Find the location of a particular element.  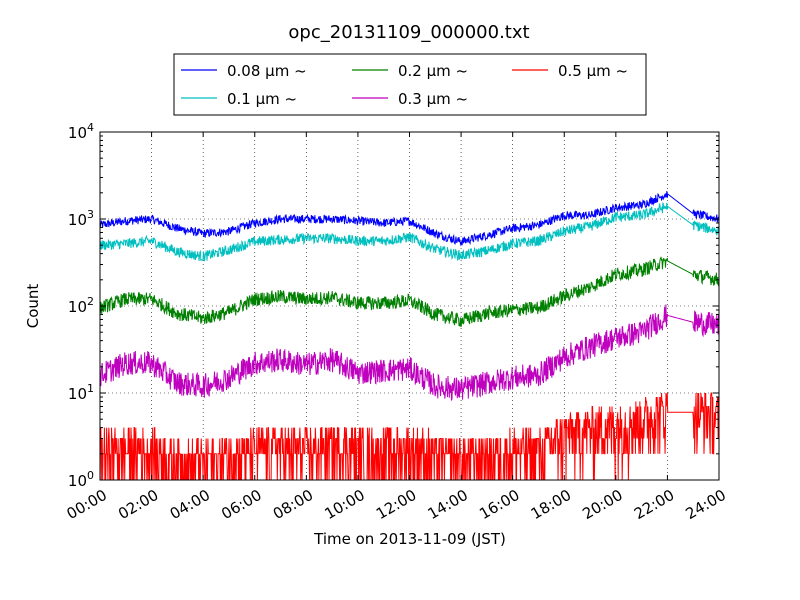

y-tick-label: 10⁴ is located at coordinates (81, 131).